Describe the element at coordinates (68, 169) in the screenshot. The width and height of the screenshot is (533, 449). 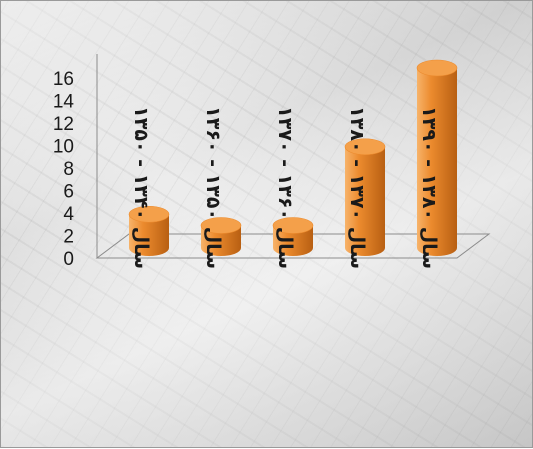
I see `y-tick-label: 8` at that location.